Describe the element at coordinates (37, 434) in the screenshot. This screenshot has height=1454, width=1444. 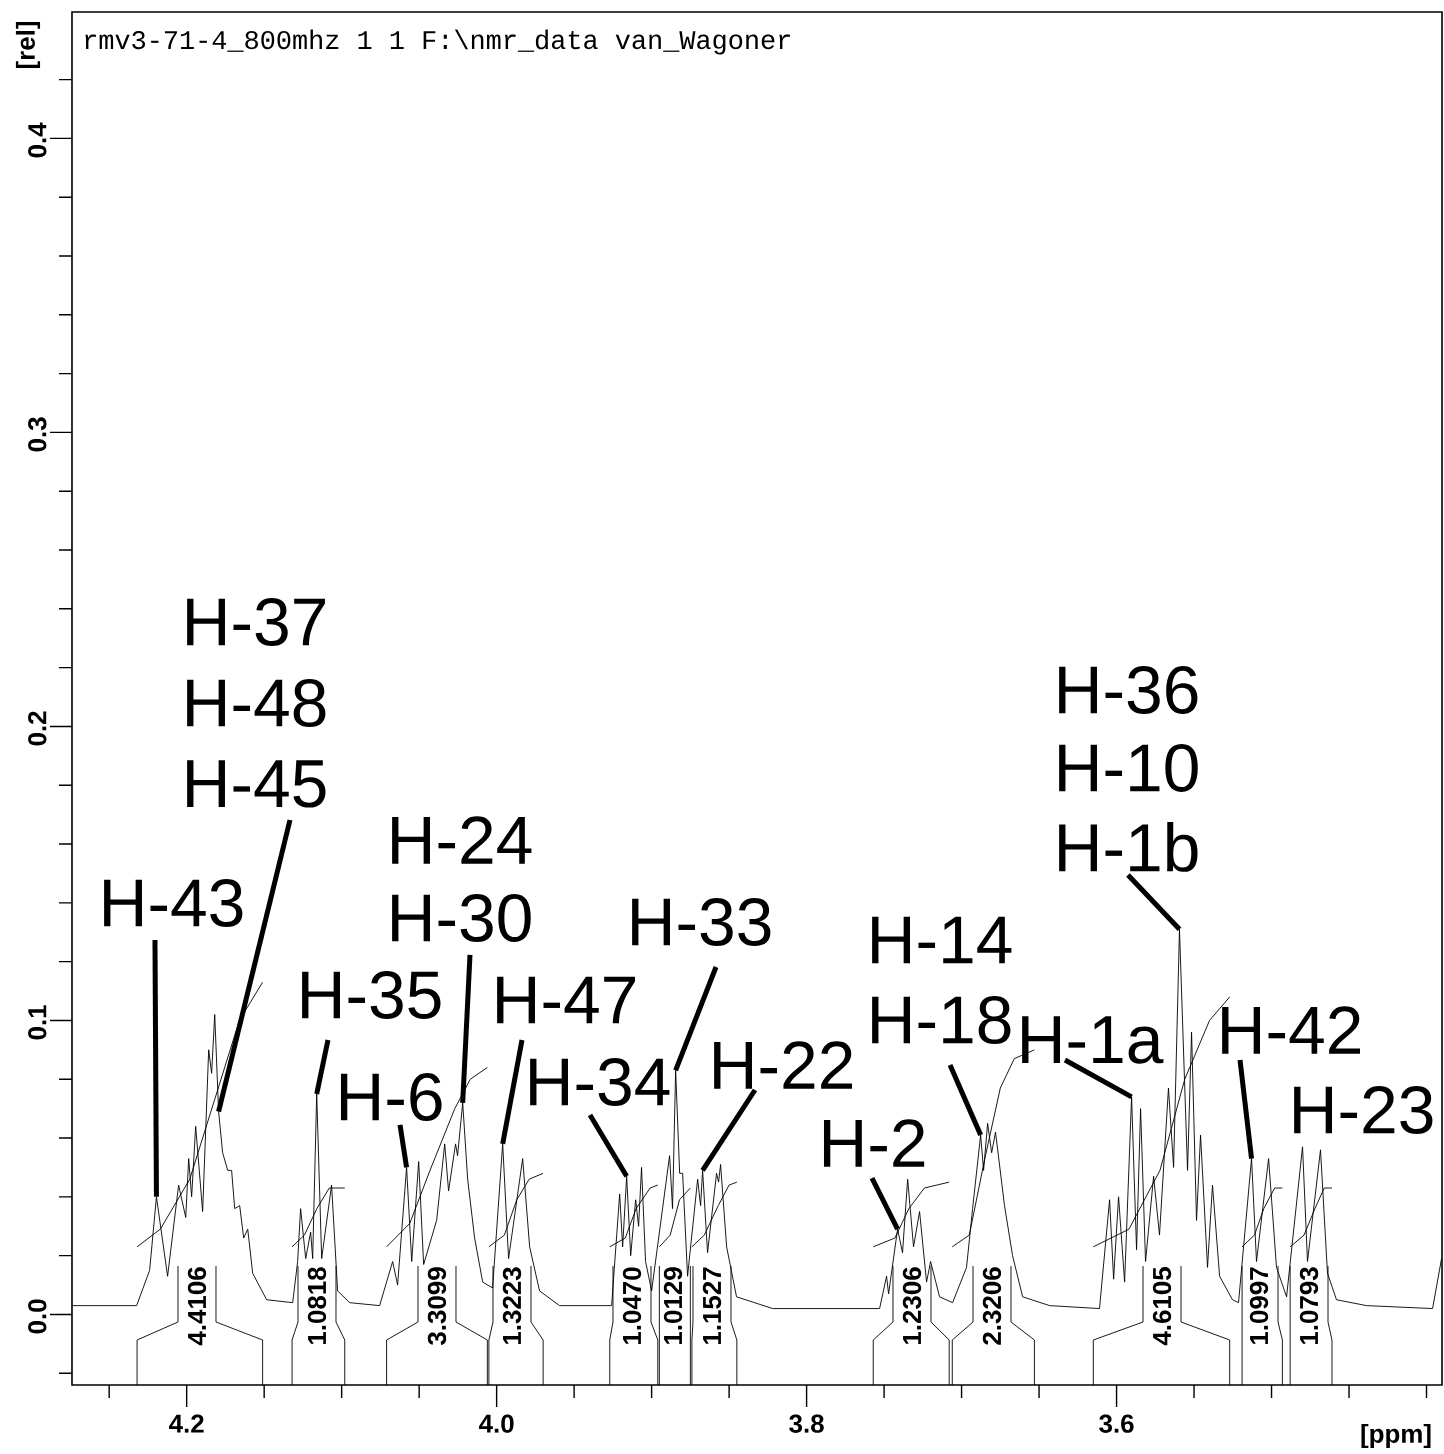
I see `y-tick-label: 0.3` at that location.